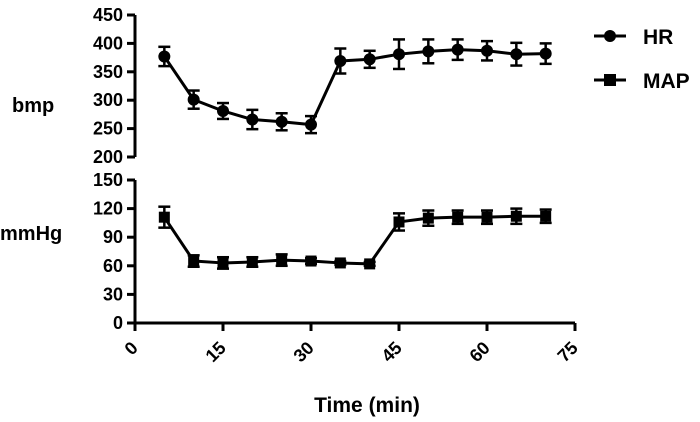 The height and width of the screenshot is (422, 700). I want to click on y-tick-label-0-2: 300, so click(108, 100).